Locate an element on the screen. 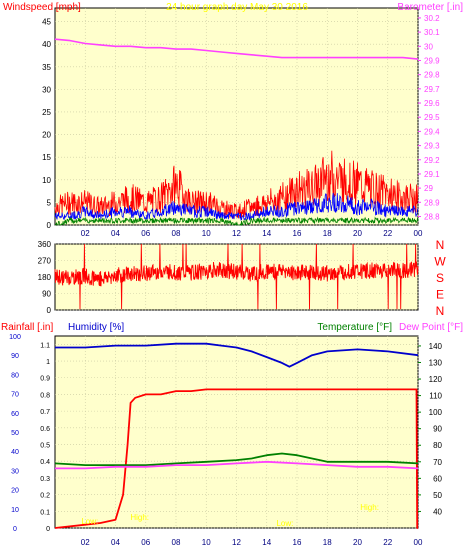  temperature-tick-label: 140 is located at coordinates (436, 346).